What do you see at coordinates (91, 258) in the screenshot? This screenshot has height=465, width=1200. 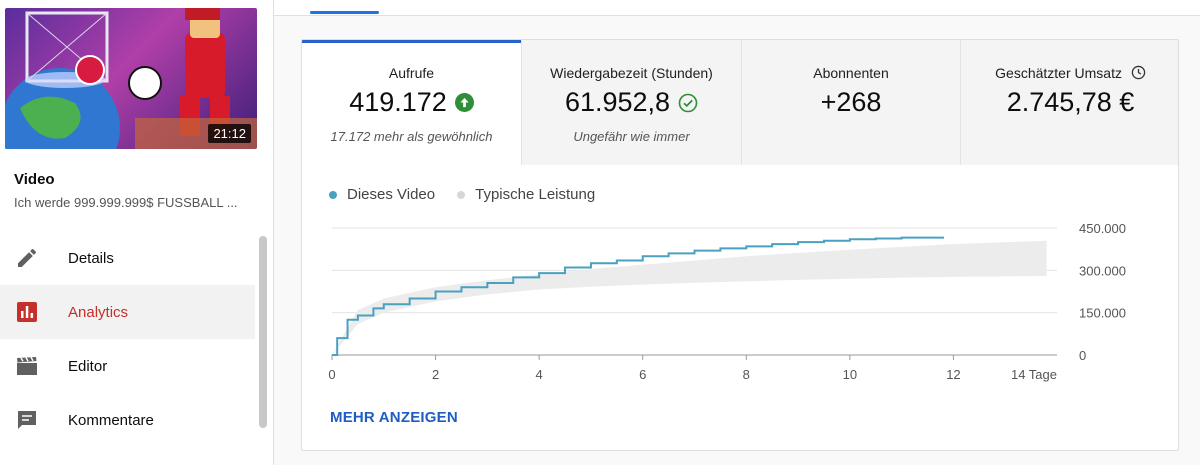 I see `sidebar-item-label: Details` at bounding box center [91, 258].